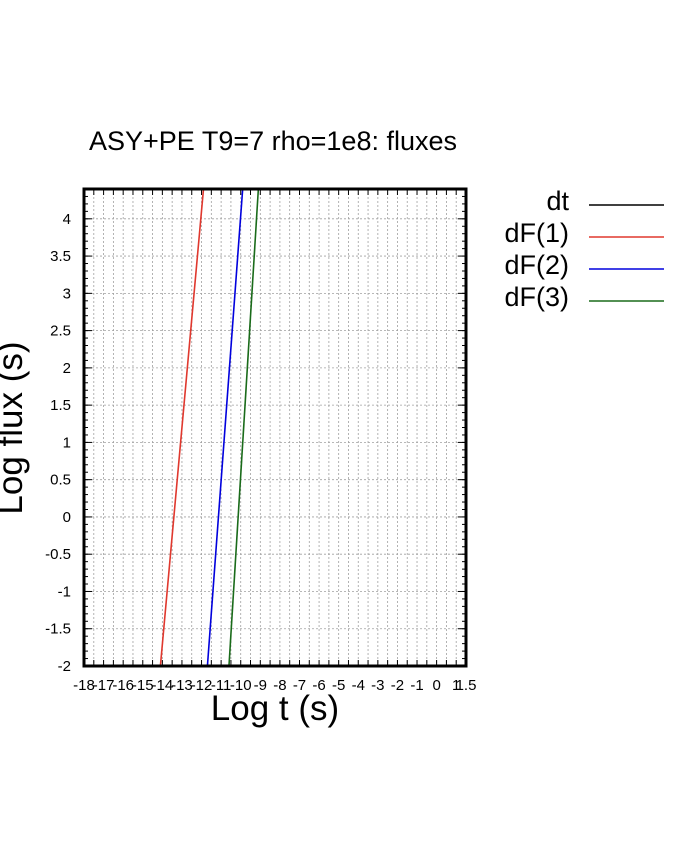 The width and height of the screenshot is (691, 864). I want to click on y-tick-label: 1.5, so click(60, 405).